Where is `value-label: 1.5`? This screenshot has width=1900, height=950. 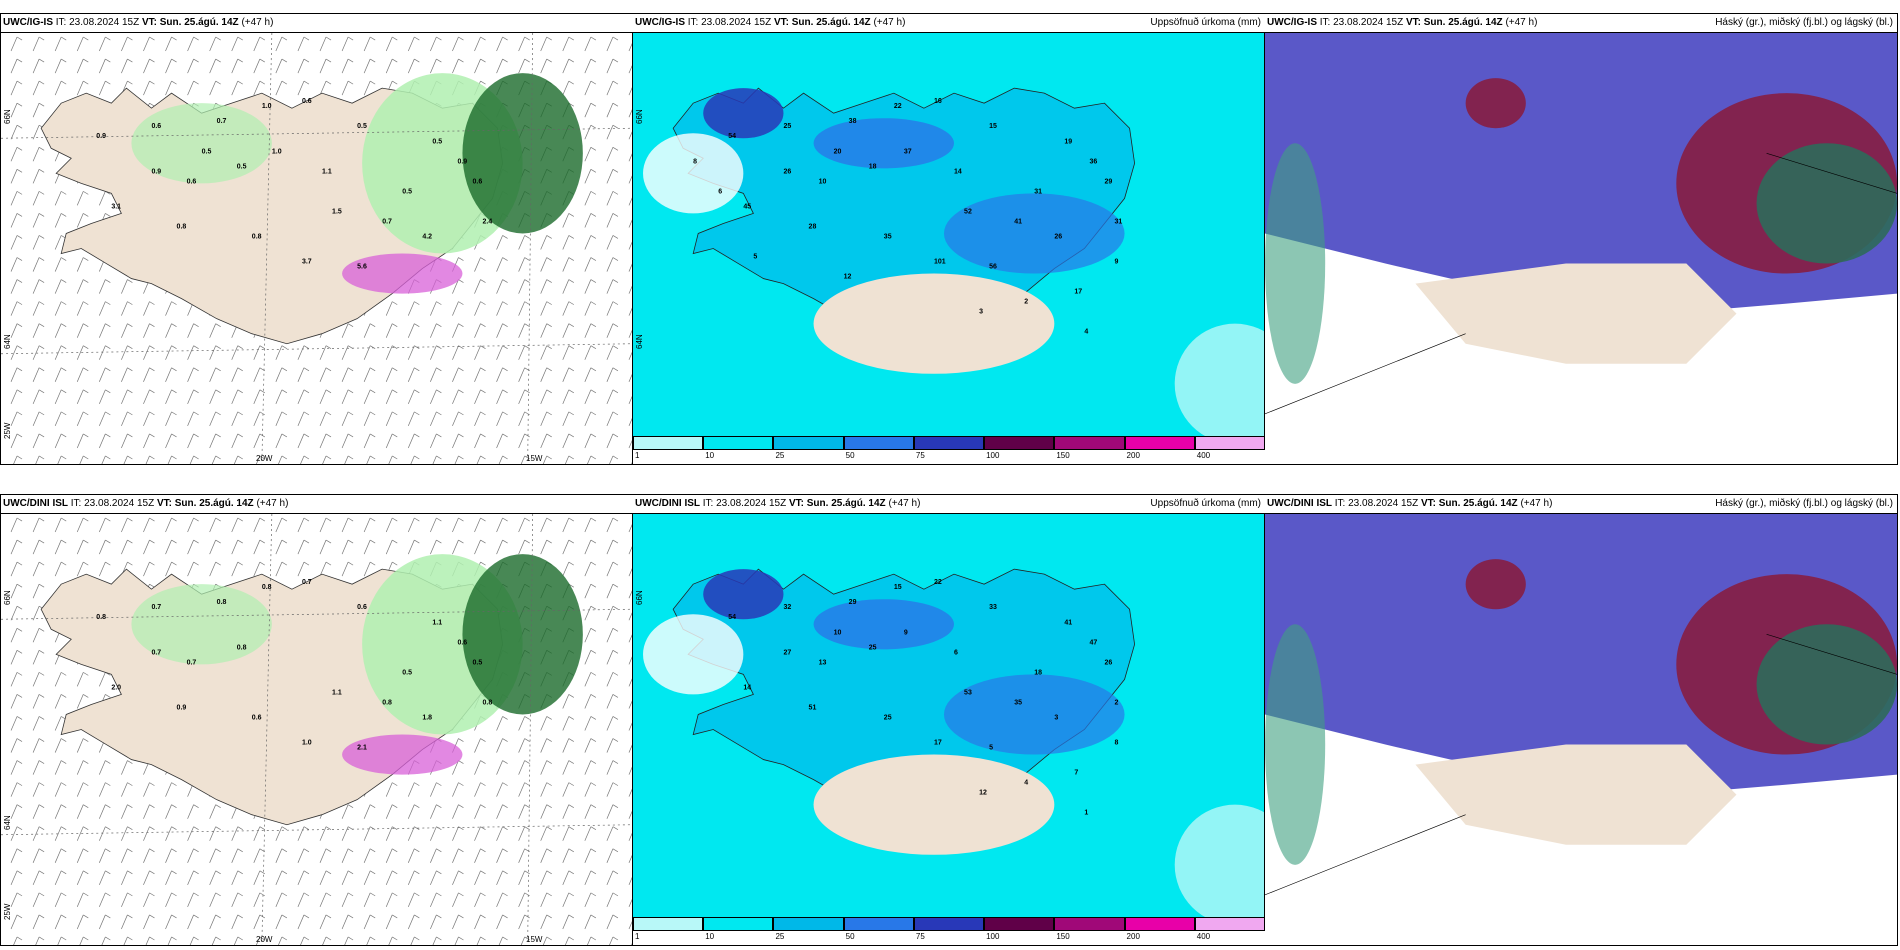 value-label: 1.5 is located at coordinates (337, 211).